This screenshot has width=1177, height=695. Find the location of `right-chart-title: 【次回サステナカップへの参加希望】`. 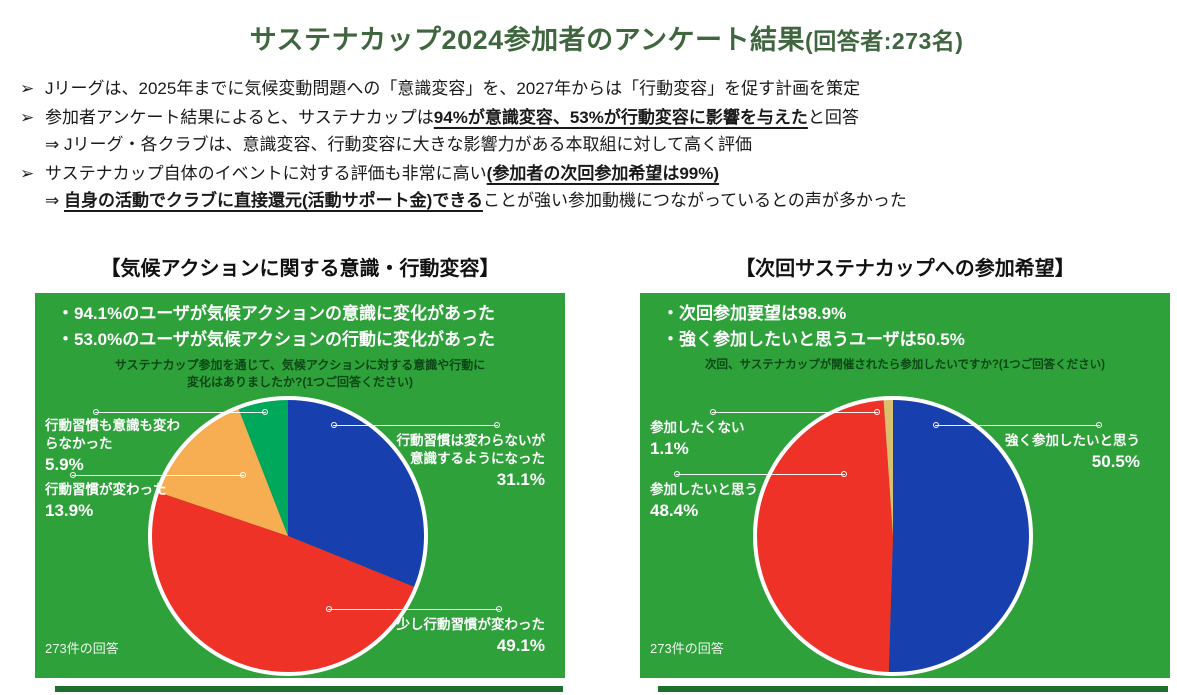

right-chart-title: 【次回サステナカップへの参加希望】 is located at coordinates (905, 269).